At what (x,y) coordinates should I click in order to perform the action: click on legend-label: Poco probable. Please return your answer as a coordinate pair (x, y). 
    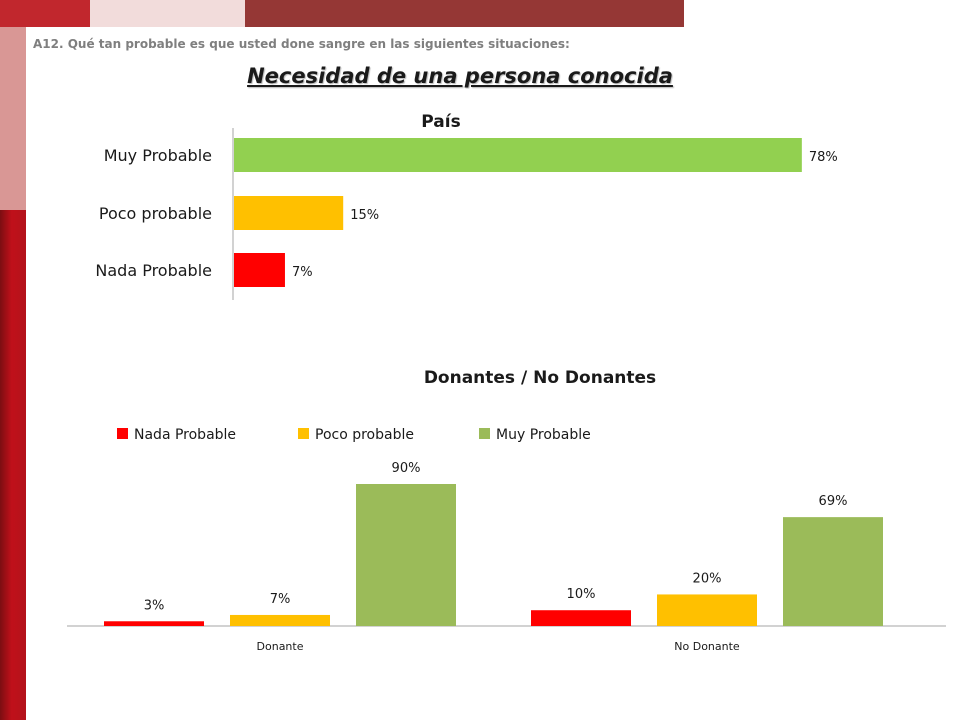
    Looking at the image, I should click on (364, 435).